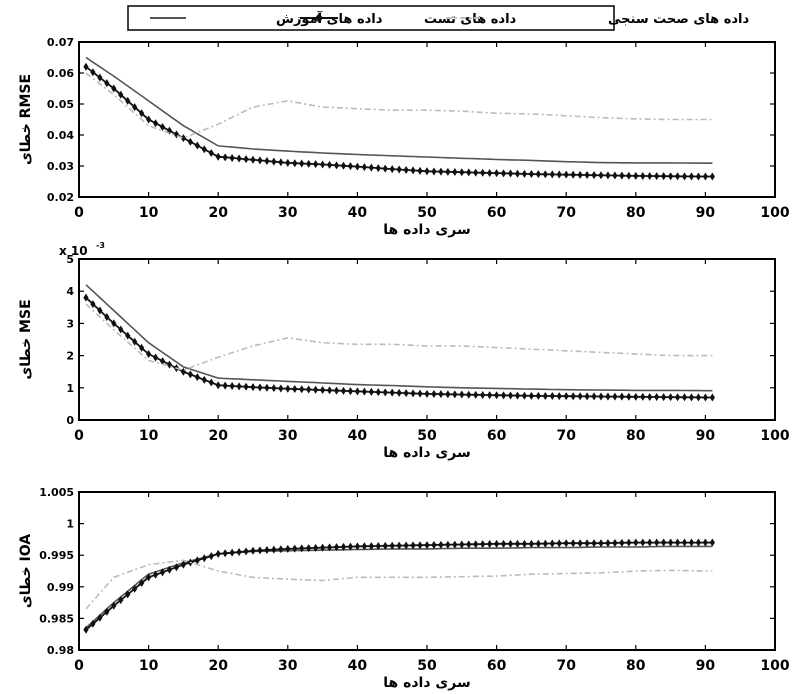 This screenshot has width=792, height=694. I want to click on x-tick-label: 10, so click(149, 666).